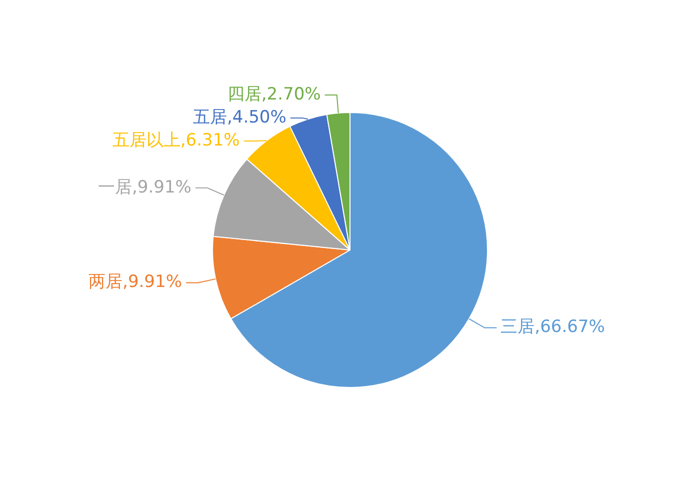 This screenshot has width=700, height=500. Describe the element at coordinates (552, 327) in the screenshot. I see `slice-label: 三居,66.67%` at that location.